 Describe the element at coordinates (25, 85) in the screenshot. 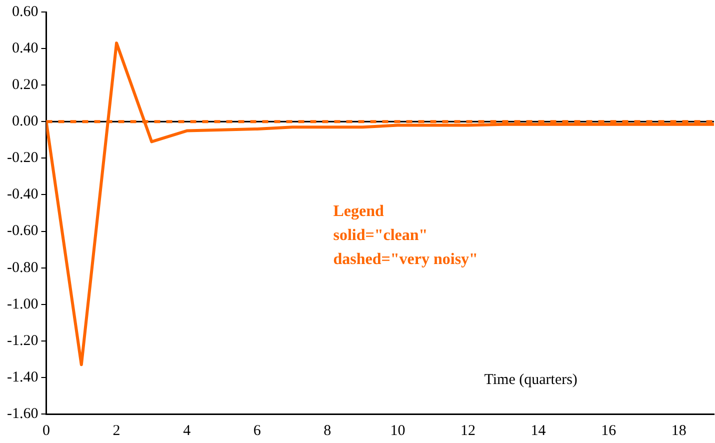

I see `y-tick-label: 0.20` at that location.